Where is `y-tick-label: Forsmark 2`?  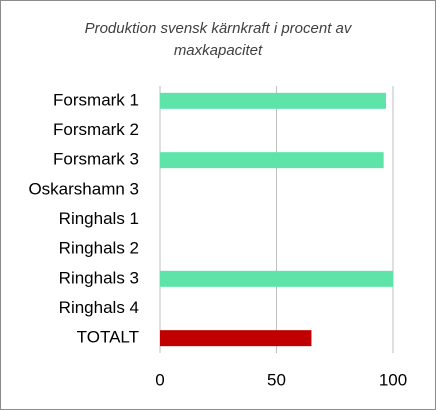 y-tick-label: Forsmark 2 is located at coordinates (96, 129).